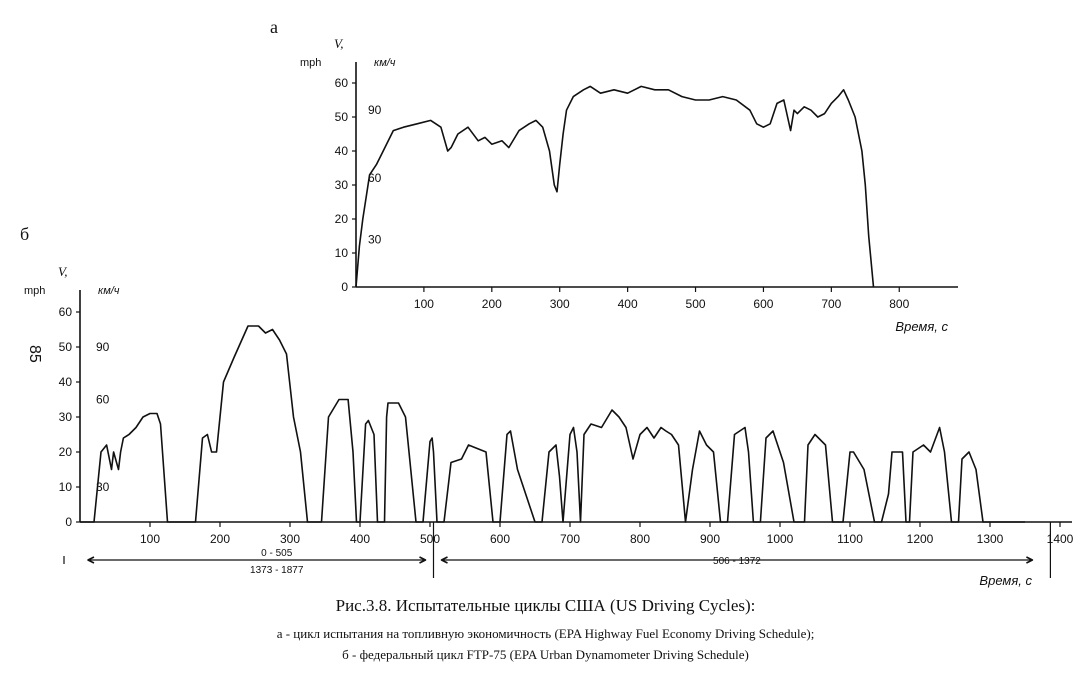 Image resolution: width=1091 pixels, height=694 pixels. I want to click on b-x-tick-label: 1100, so click(850, 539).